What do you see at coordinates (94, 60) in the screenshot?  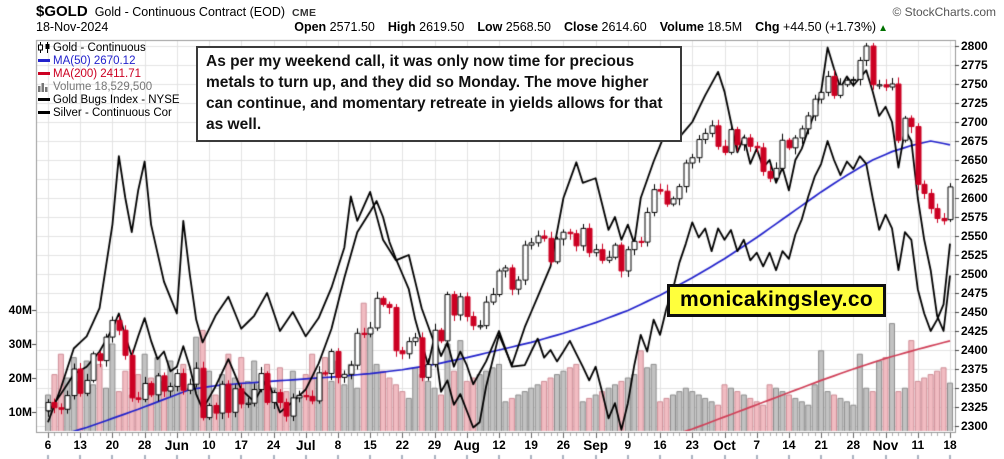 I see `legend-label: MA(50) 2670.12` at bounding box center [94, 60].